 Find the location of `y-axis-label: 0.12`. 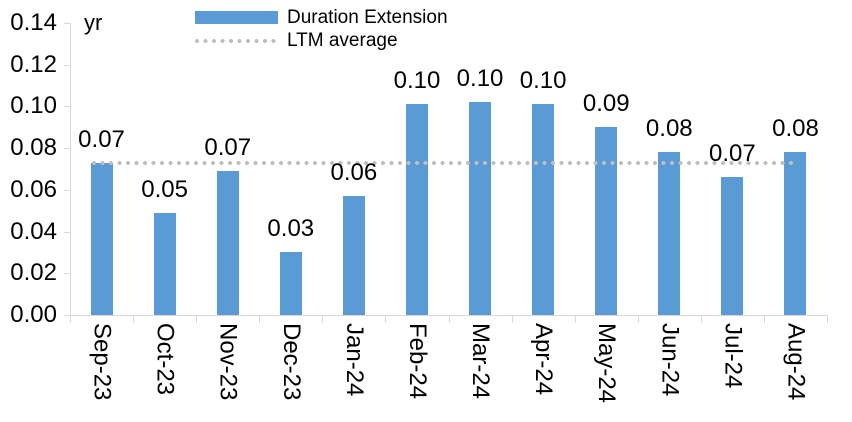

y-axis-label: 0.12 is located at coordinates (33, 64).